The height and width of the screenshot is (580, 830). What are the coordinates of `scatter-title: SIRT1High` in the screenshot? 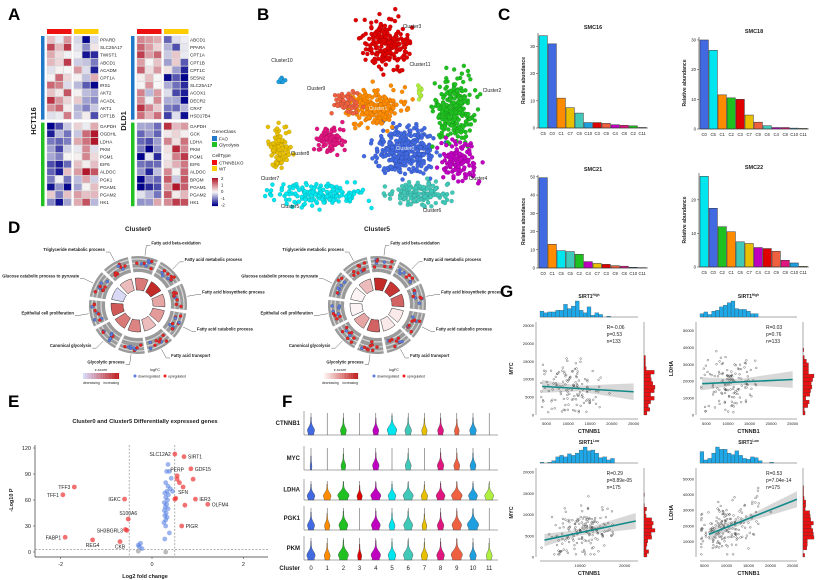 It's located at (588, 296).